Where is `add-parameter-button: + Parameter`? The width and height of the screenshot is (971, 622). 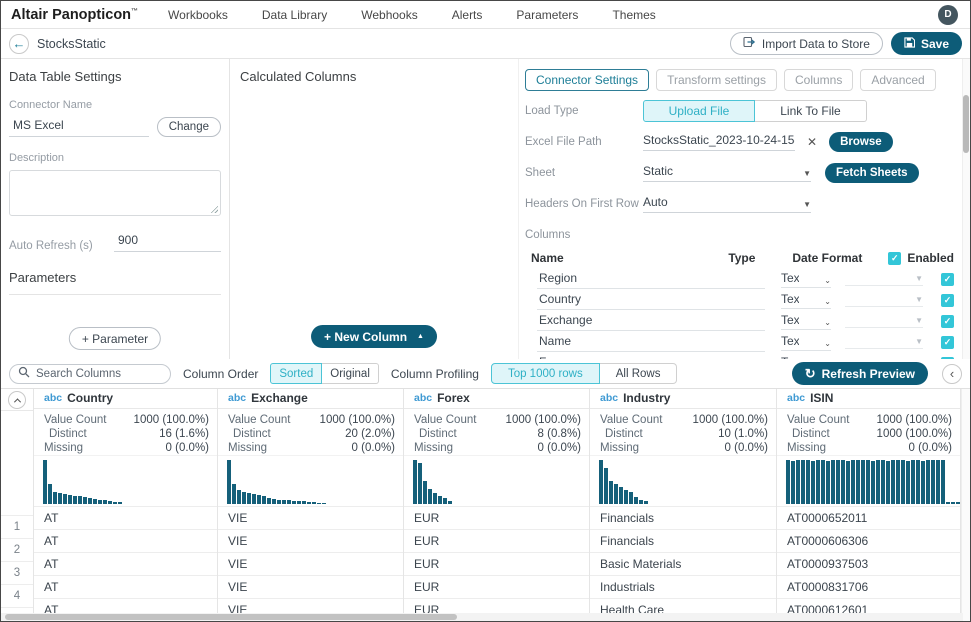 add-parameter-button: + Parameter is located at coordinates (115, 338).